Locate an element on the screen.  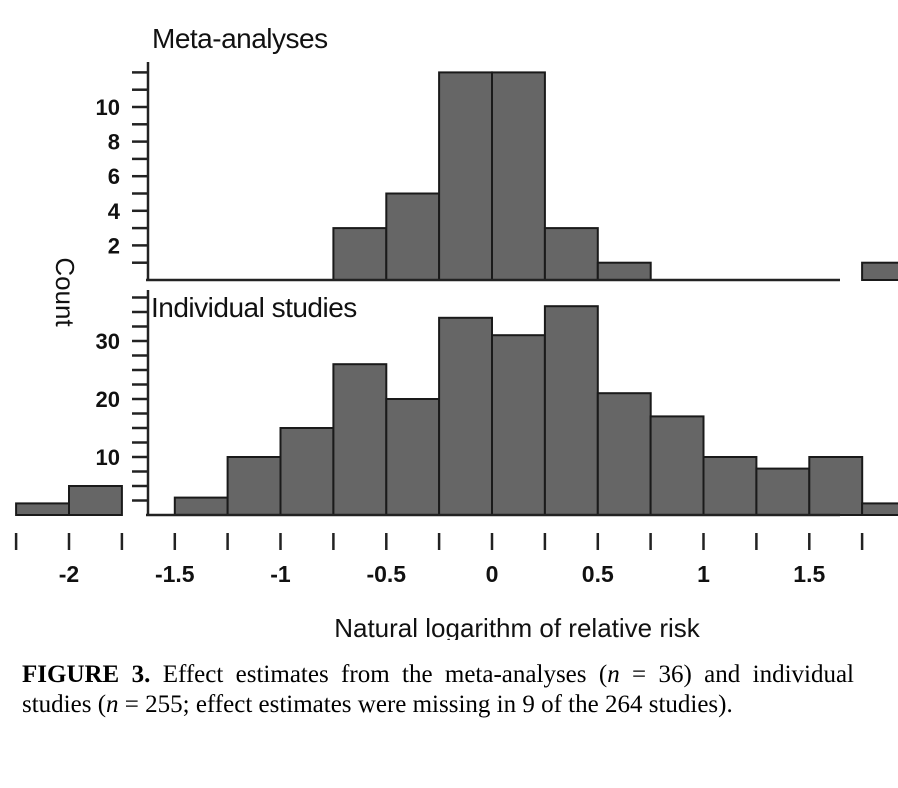
individual-y-tick-label: 10 is located at coordinates (108, 457).